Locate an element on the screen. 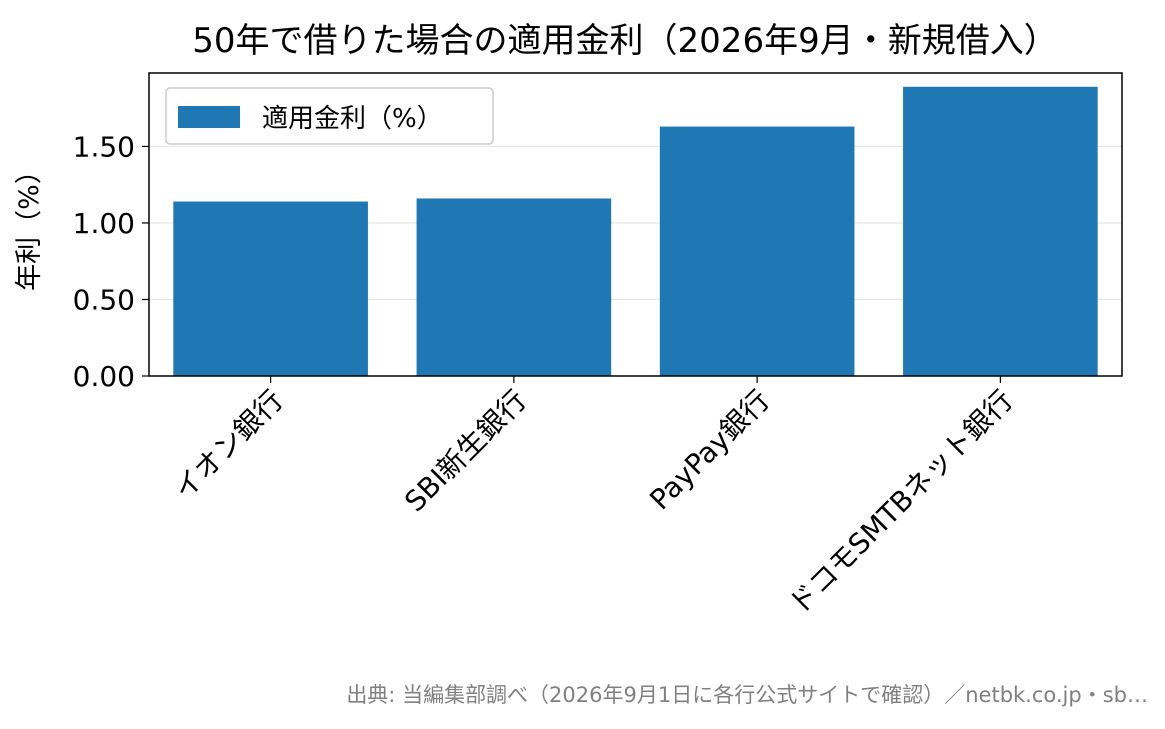 The image size is (1165, 729). x-tick-label: SBI新生銀行 is located at coordinates (465, 451).